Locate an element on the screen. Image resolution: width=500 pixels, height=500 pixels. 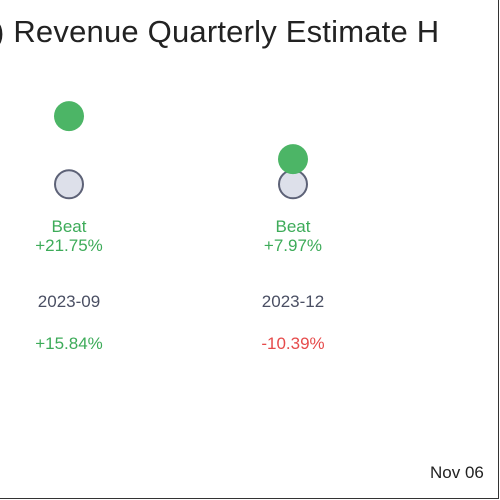
change-label: -10.39% is located at coordinates (292, 343).